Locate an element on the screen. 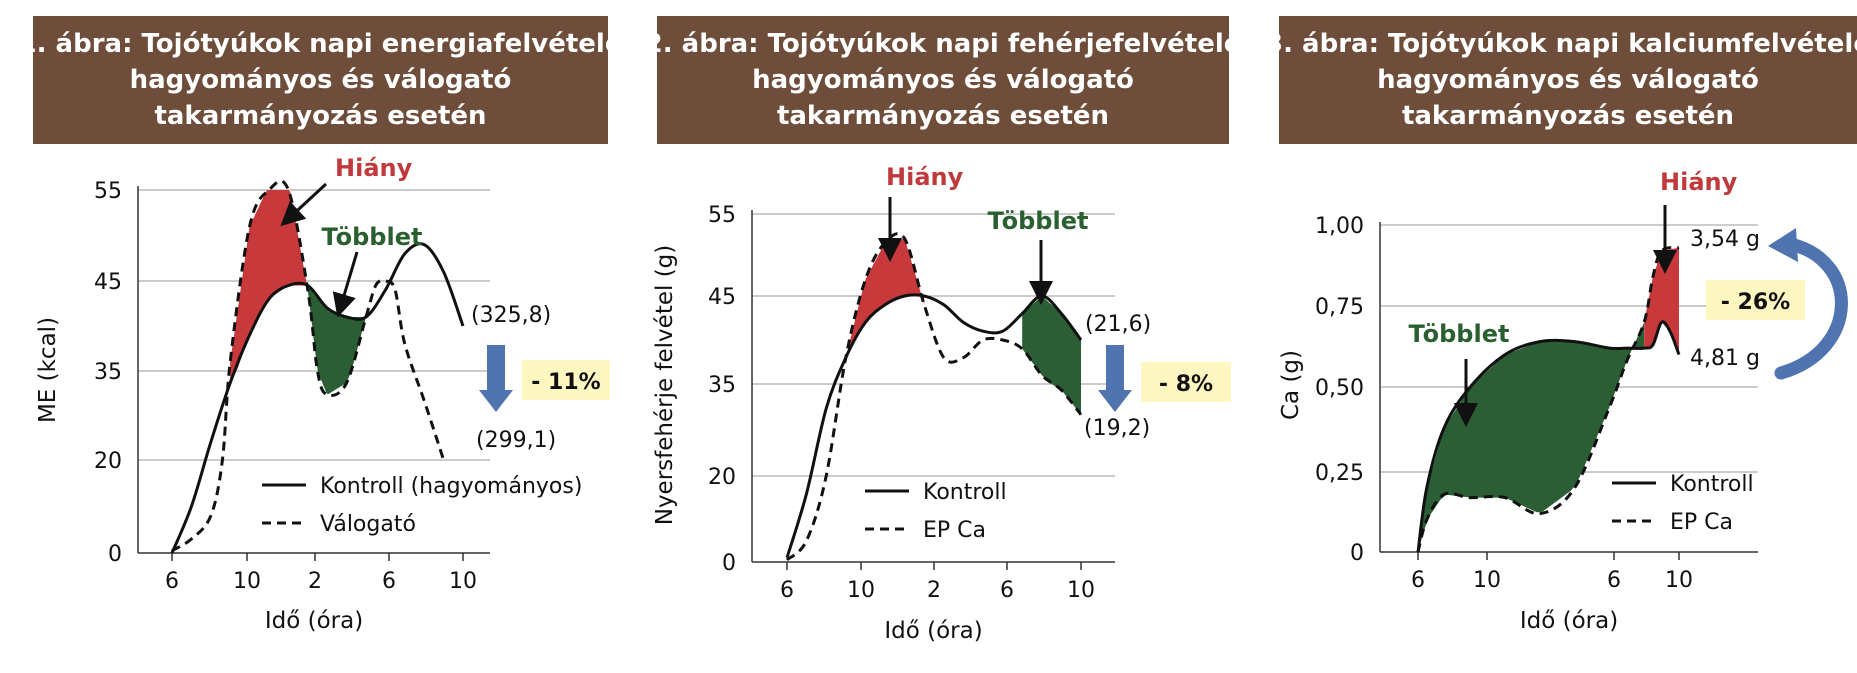 The height and width of the screenshot is (673, 1857). figure-2-title-line-2: hagyományos és válogató is located at coordinates (943, 80).